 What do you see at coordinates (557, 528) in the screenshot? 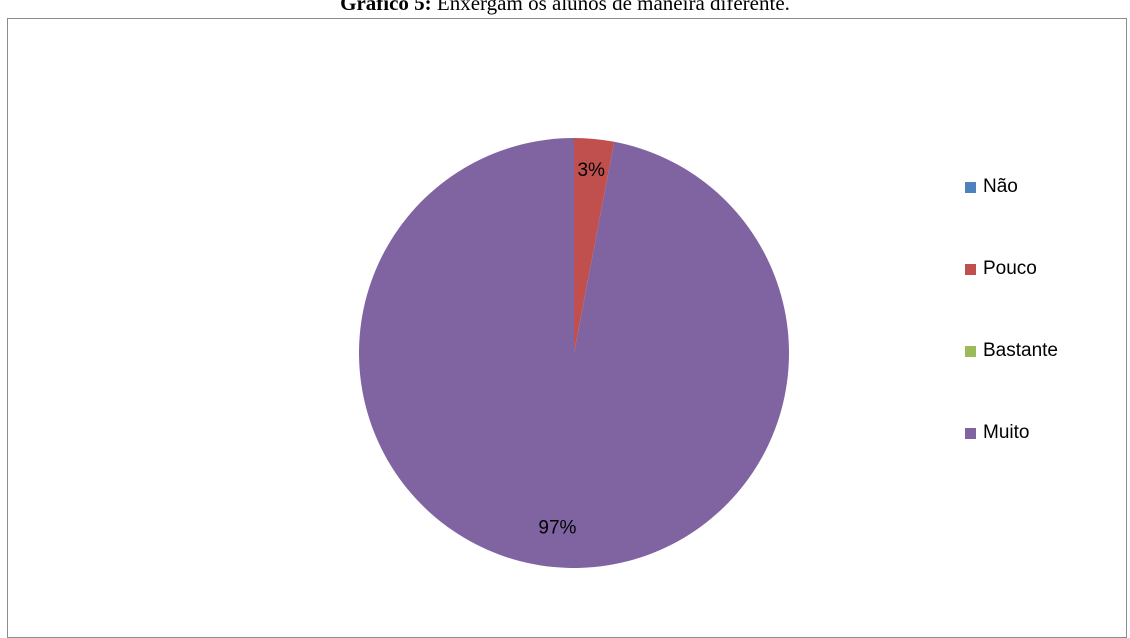
I see `data-label-muito: 97%` at bounding box center [557, 528].